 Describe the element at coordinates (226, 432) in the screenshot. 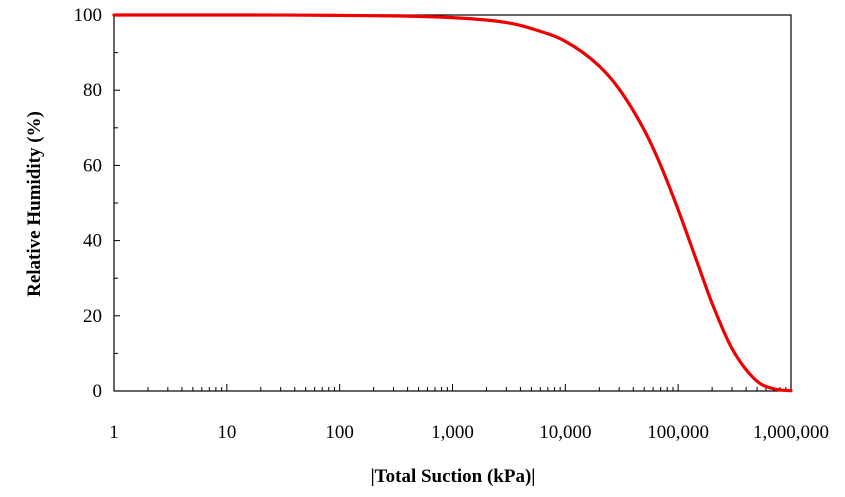

I see `x-tick-label: 10` at that location.